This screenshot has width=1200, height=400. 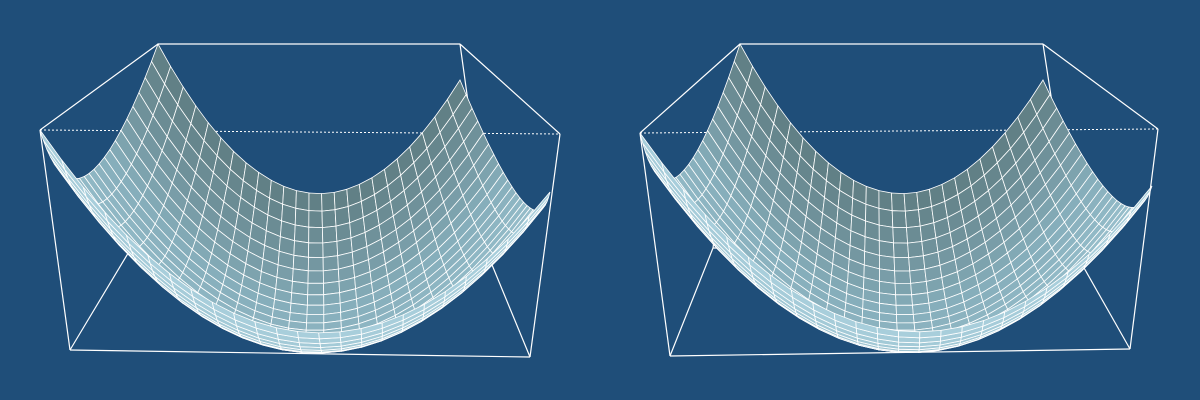 I want to click on box-edge-bottom-right, so click(x=510, y=308).